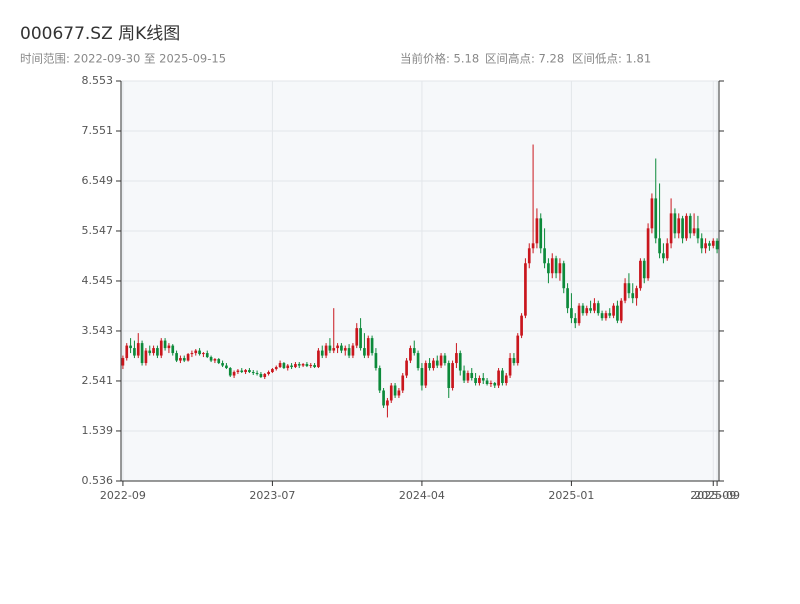 This screenshot has height=604, width=800. I want to click on x-tick-label: 2025-09, so click(717, 495).